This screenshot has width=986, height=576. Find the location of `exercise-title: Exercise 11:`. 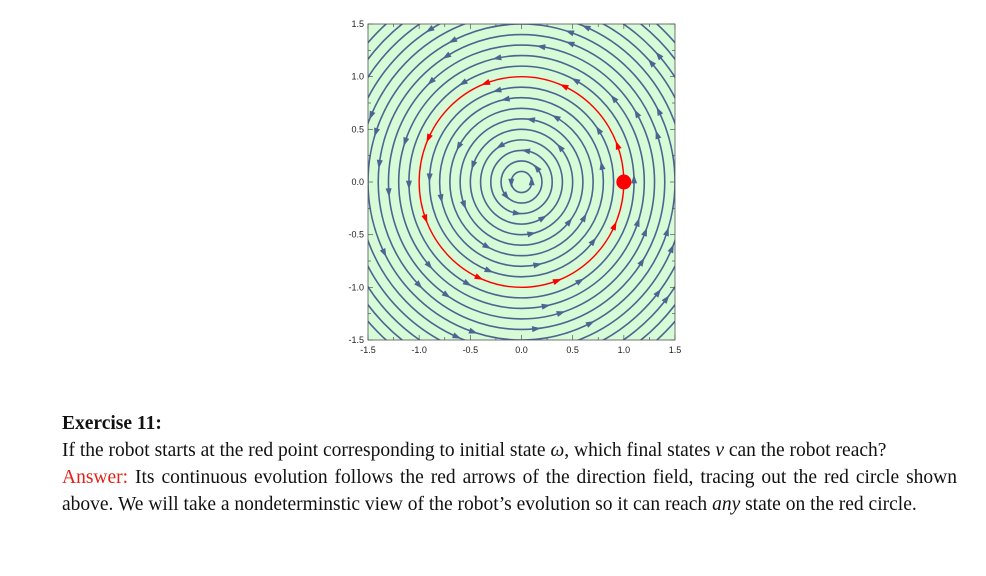

exercise-title: Exercise 11: is located at coordinates (112, 423).